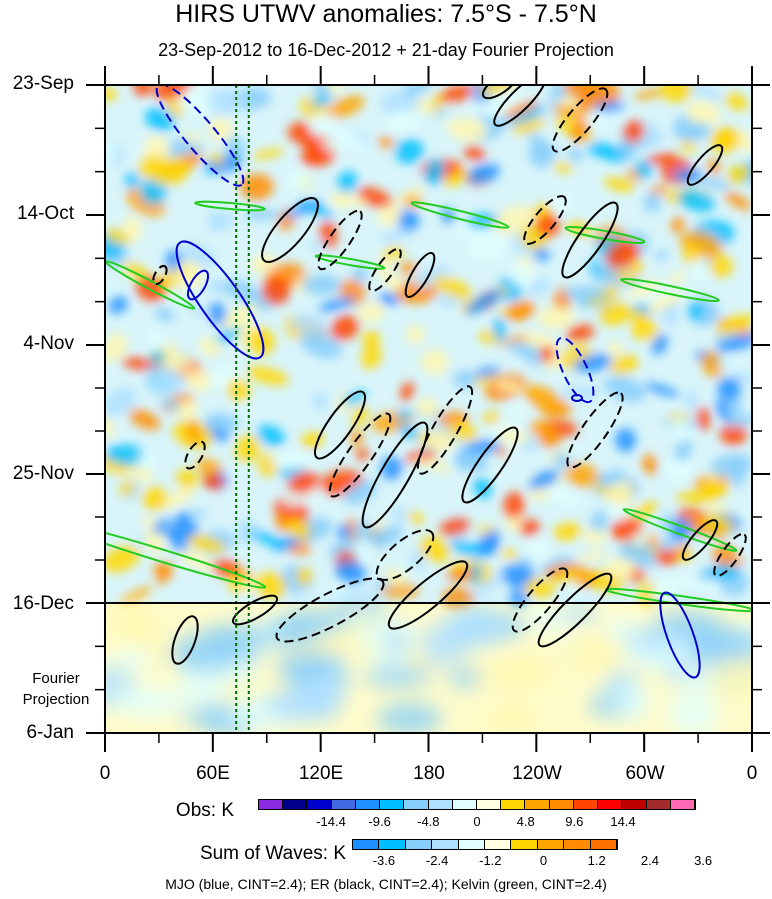 This screenshot has height=899, width=772. What do you see at coordinates (485, 844) in the screenshot?
I see `waves-colorbar` at bounding box center [485, 844].